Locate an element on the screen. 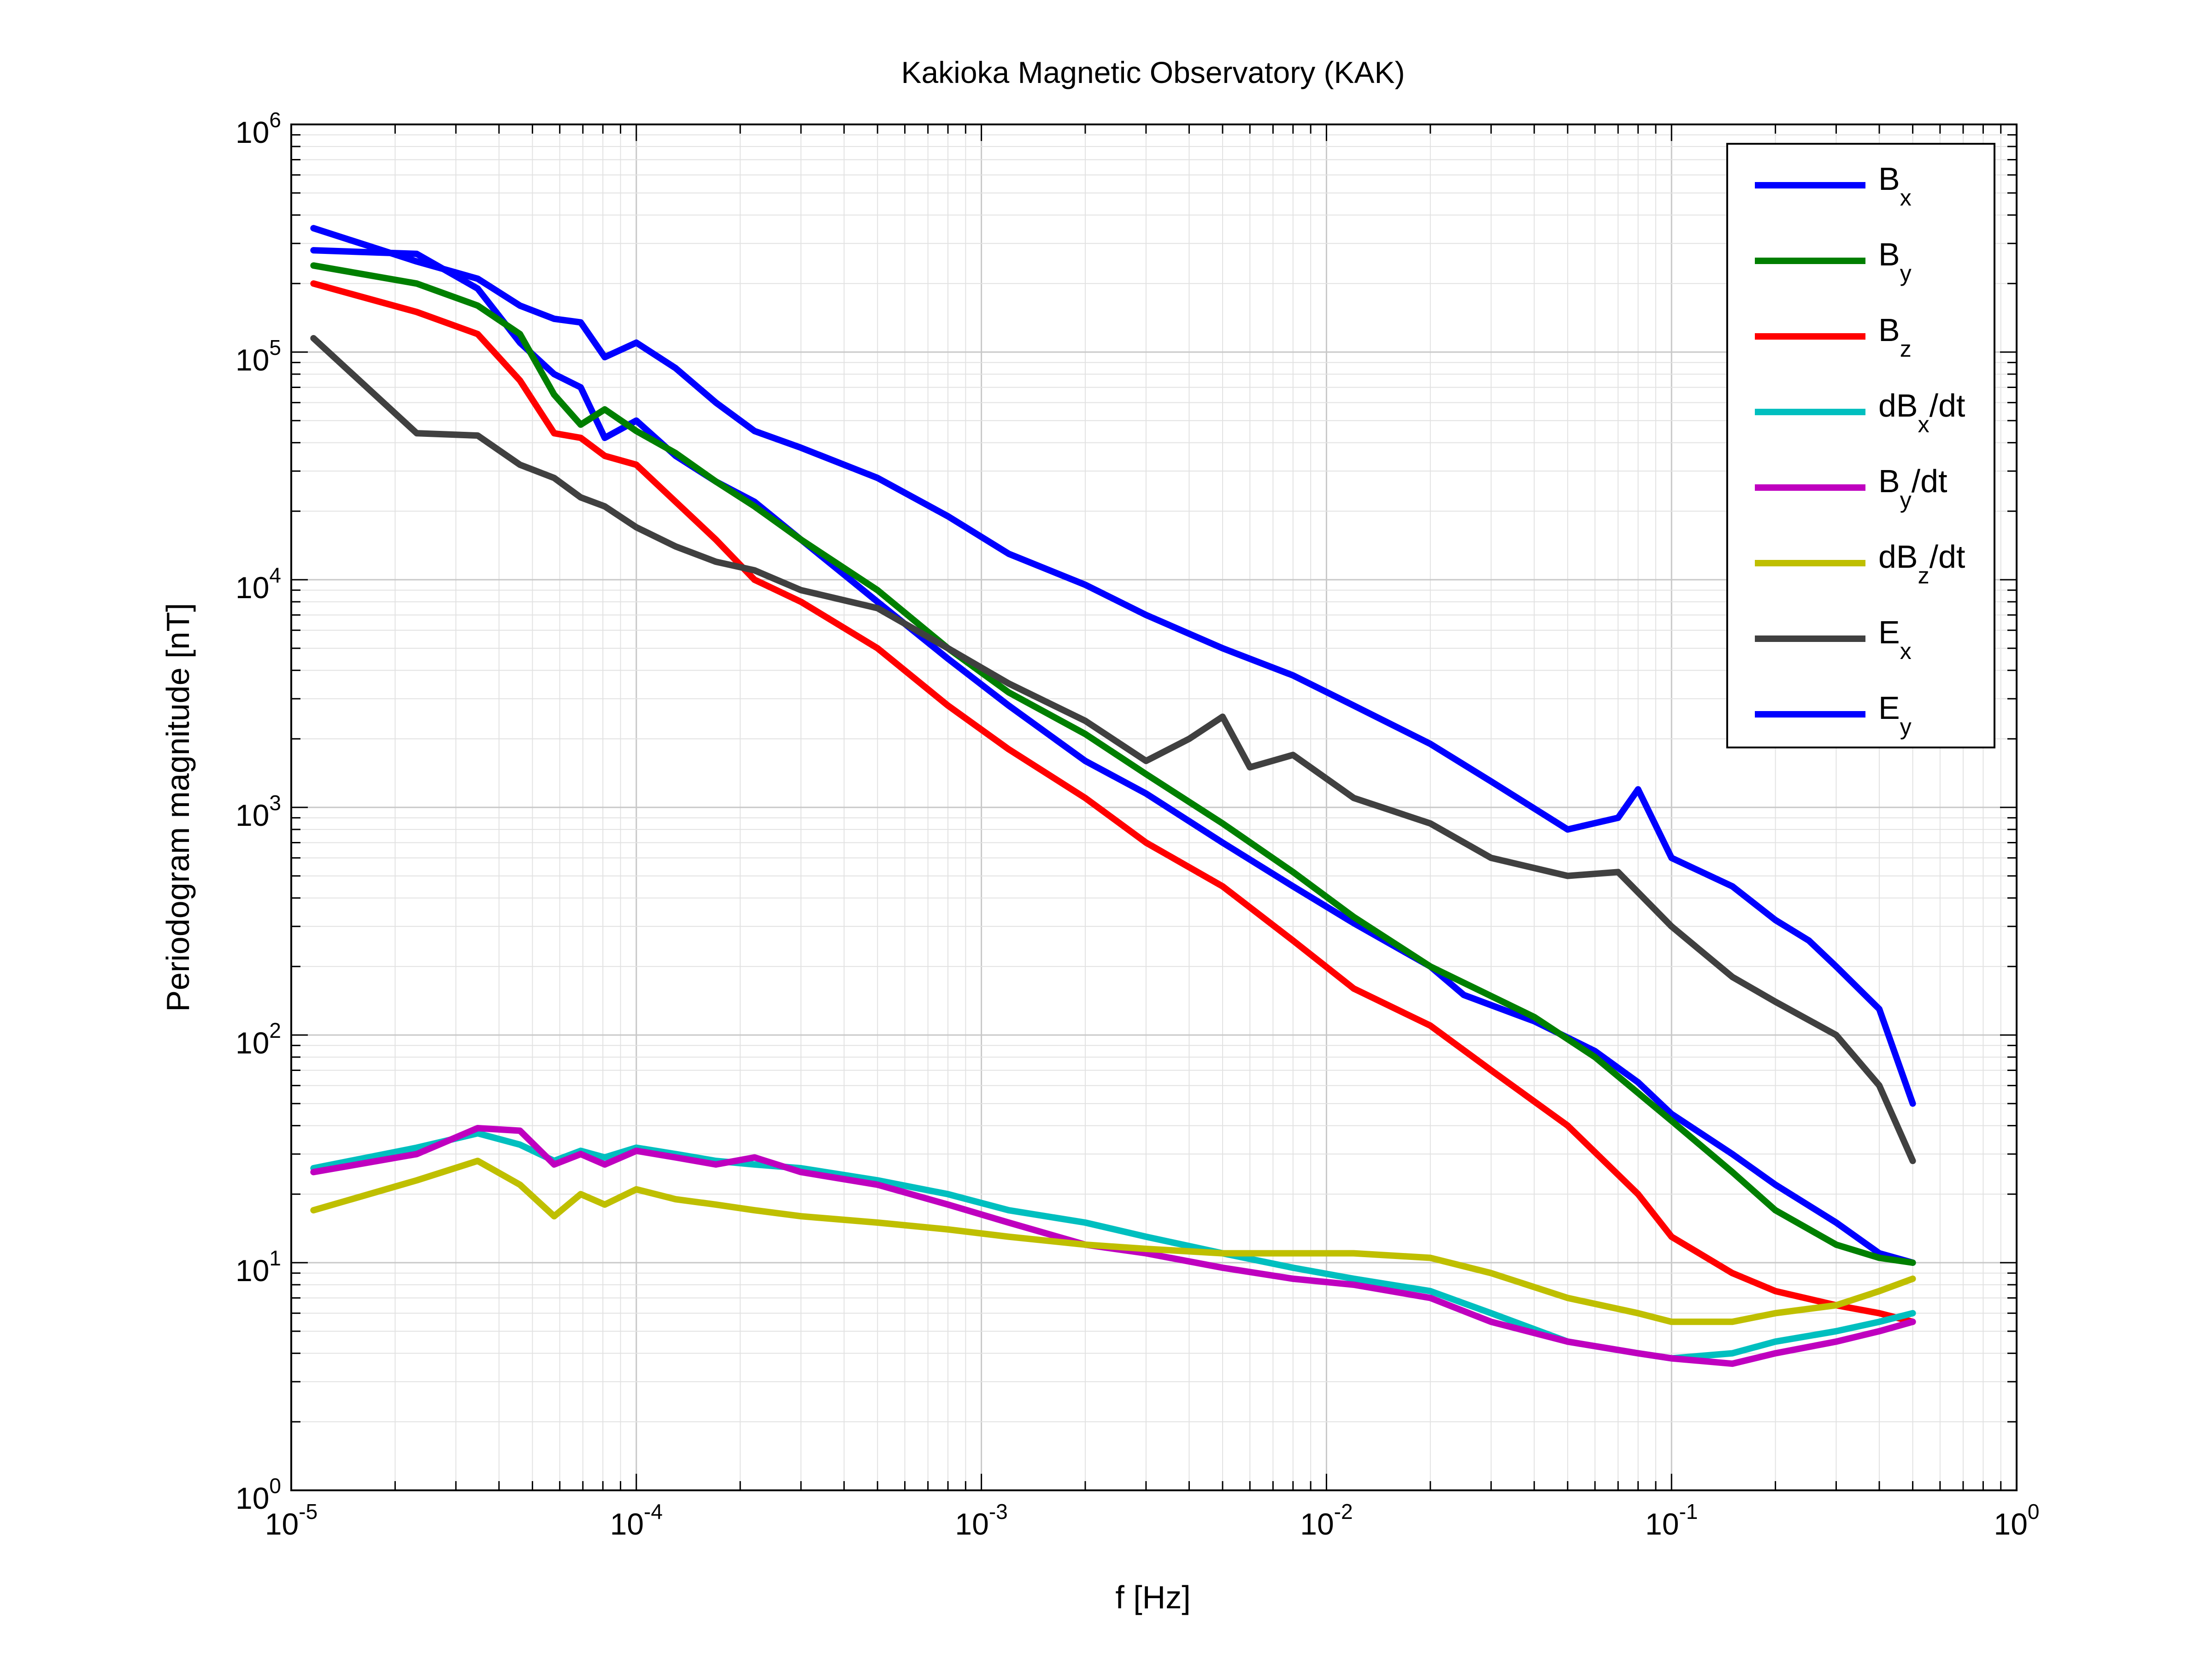 This screenshot has height=1659, width=2212. y-tick-label-exp: 2 is located at coordinates (275, 1030).